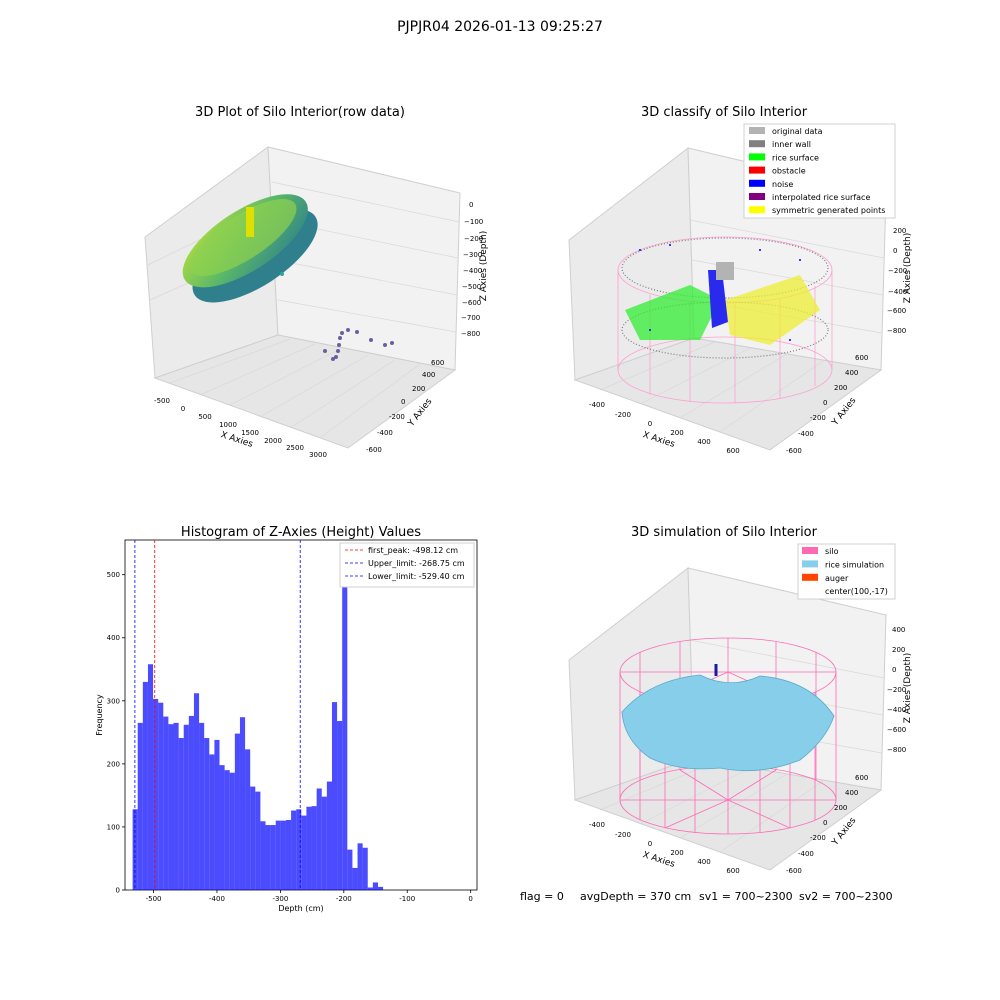  I want to click on histogram-ytick-label: 200, so click(113, 764).